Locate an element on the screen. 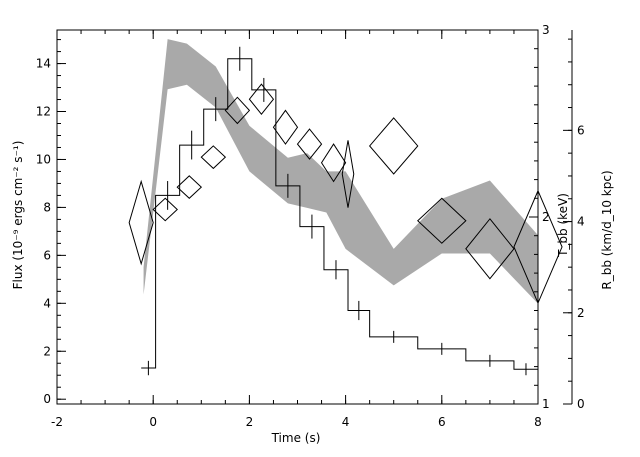 The image size is (640, 457). temperature-tick-label-0: 1 is located at coordinates (546, 404).